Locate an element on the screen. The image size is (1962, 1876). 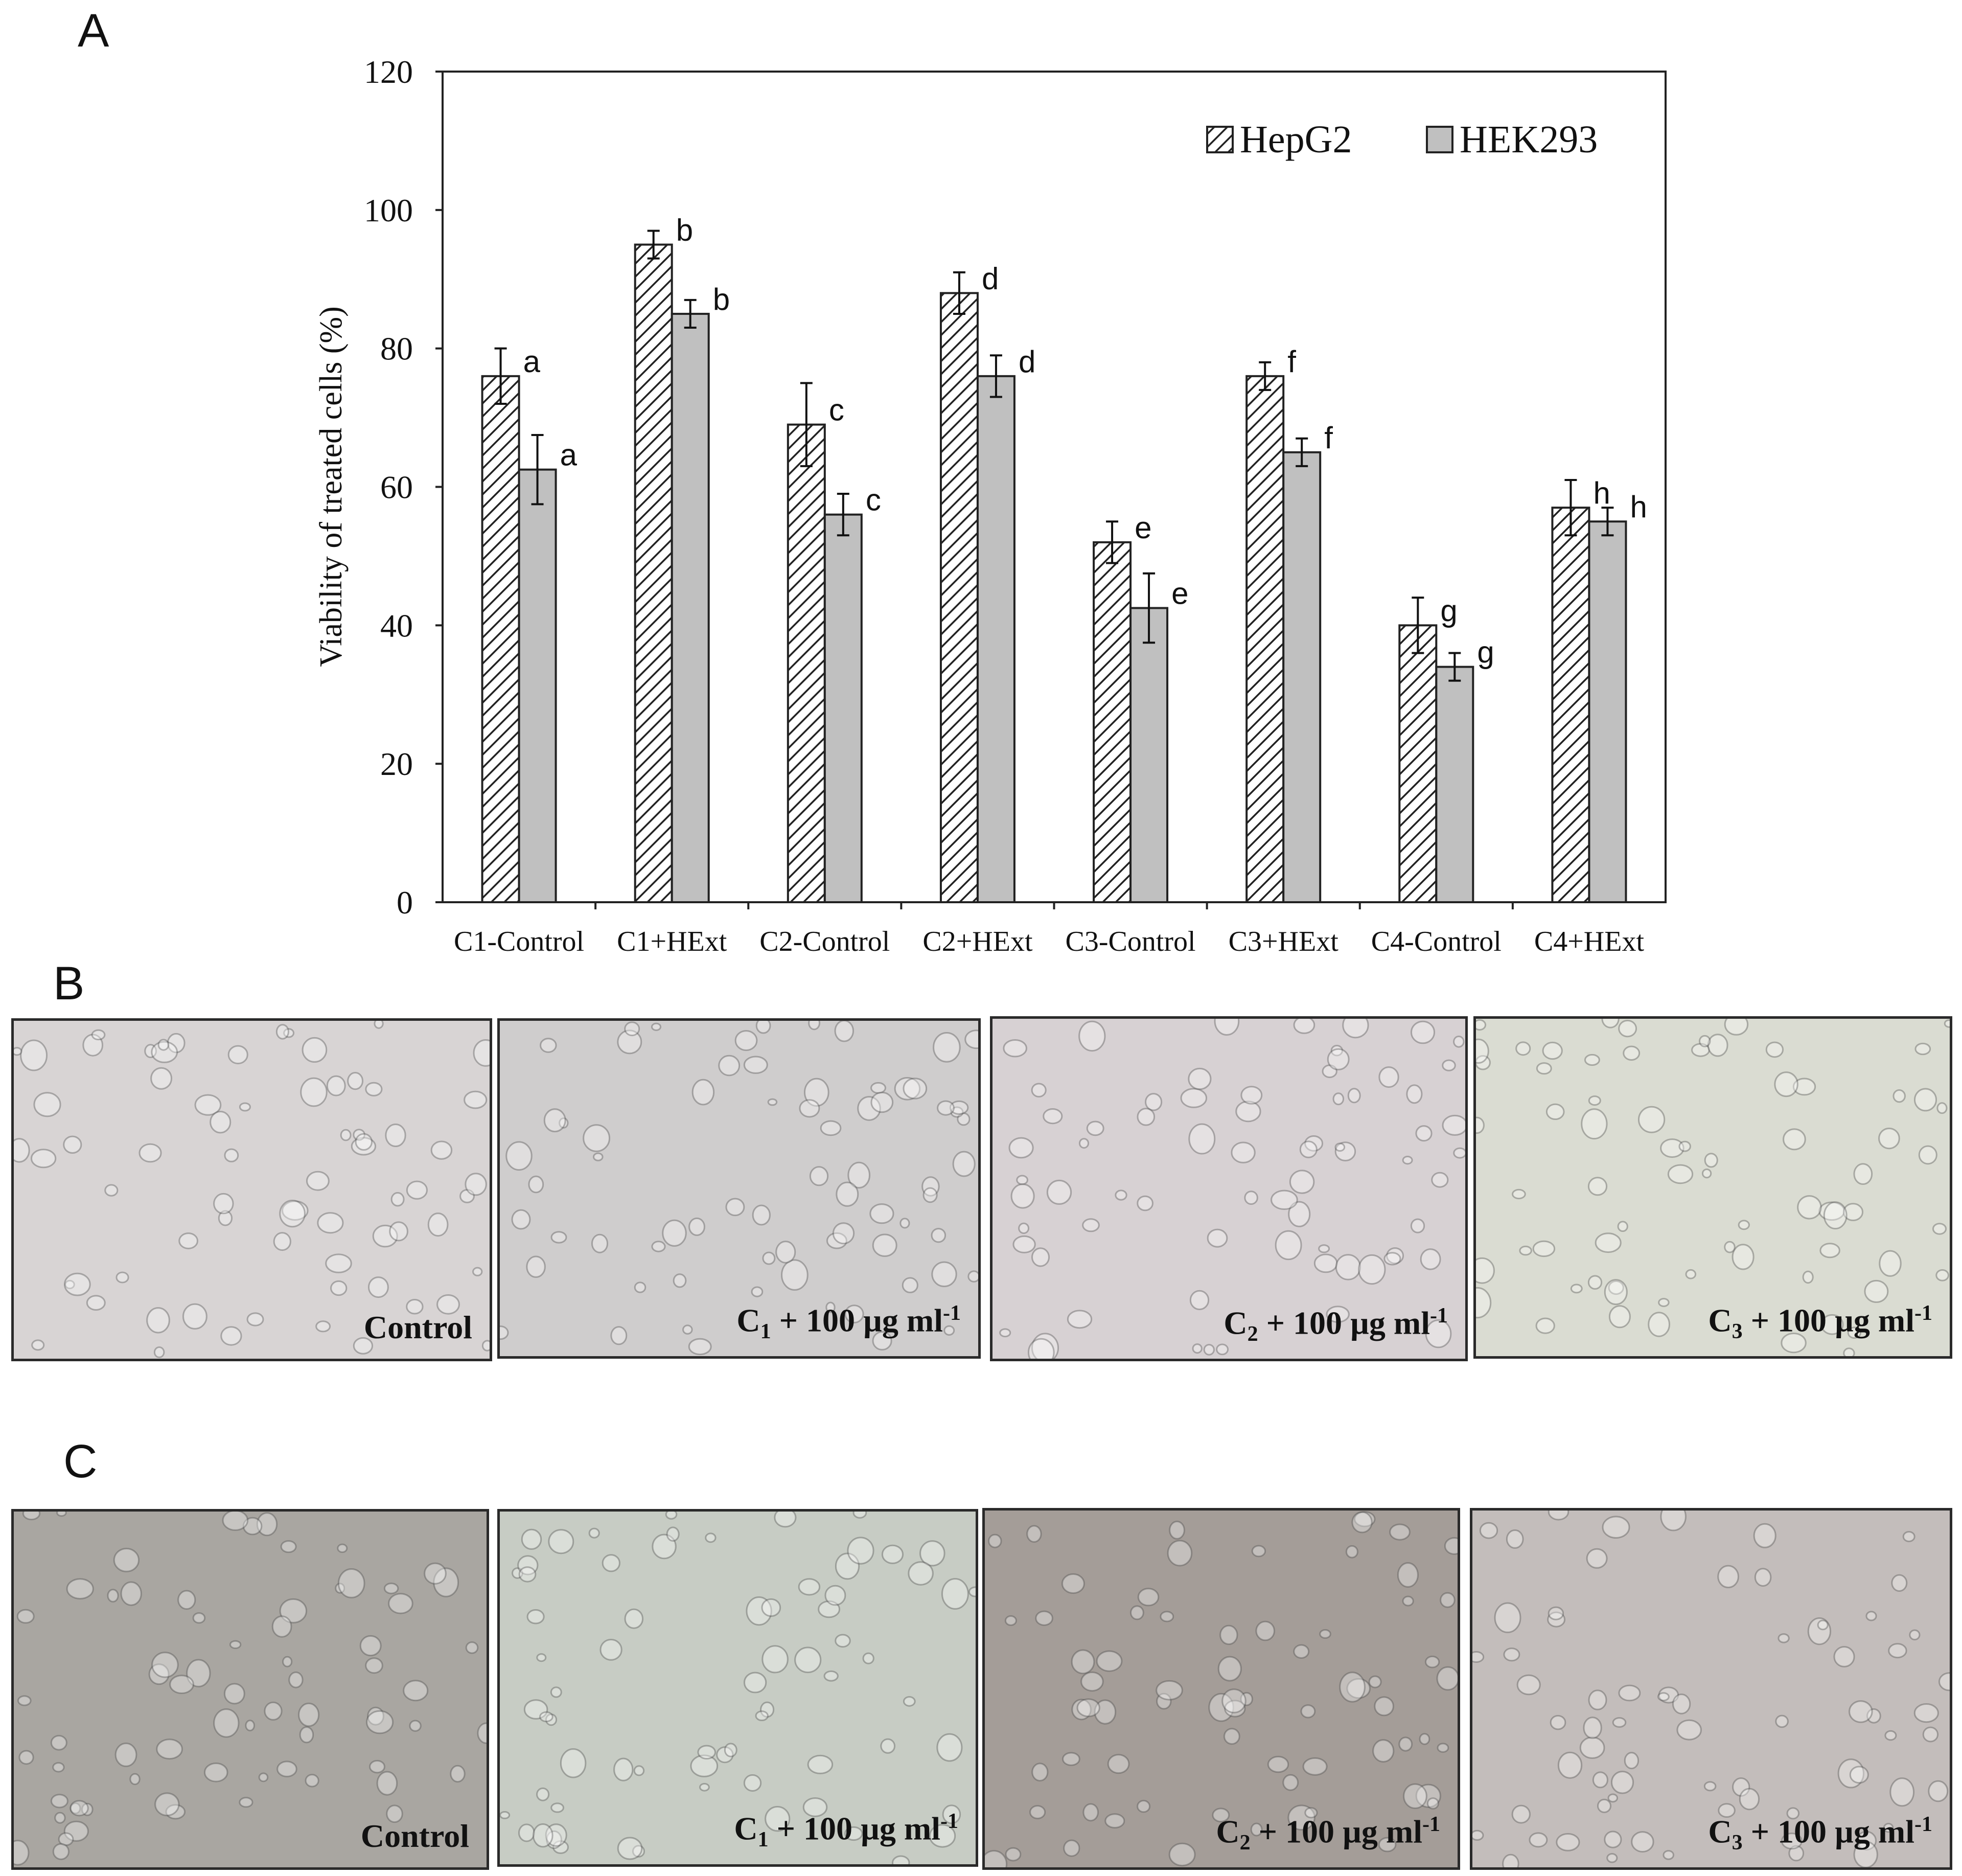
bar-hepg2 is located at coordinates (959, 597).